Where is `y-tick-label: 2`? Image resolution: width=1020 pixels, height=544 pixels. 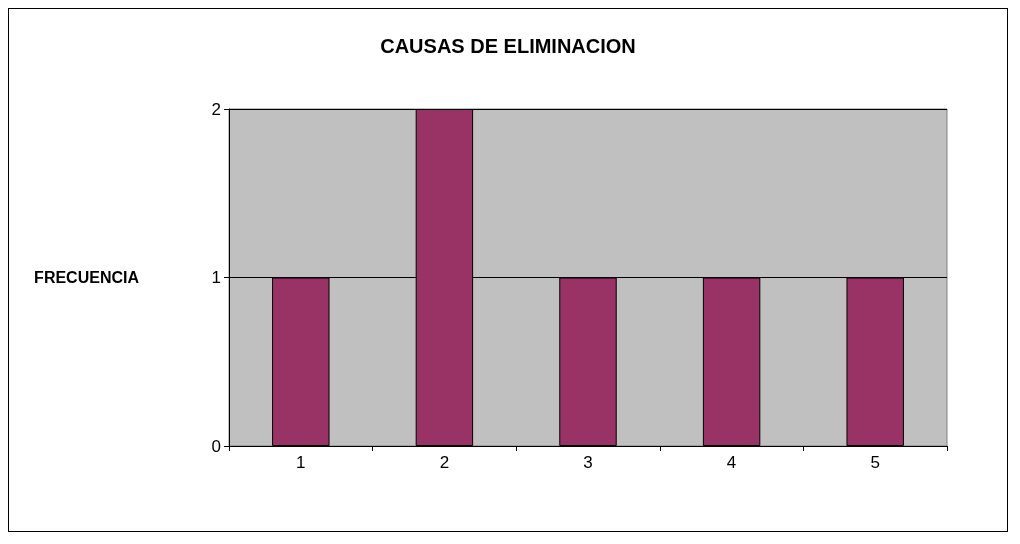 y-tick-label: 2 is located at coordinates (216, 109).